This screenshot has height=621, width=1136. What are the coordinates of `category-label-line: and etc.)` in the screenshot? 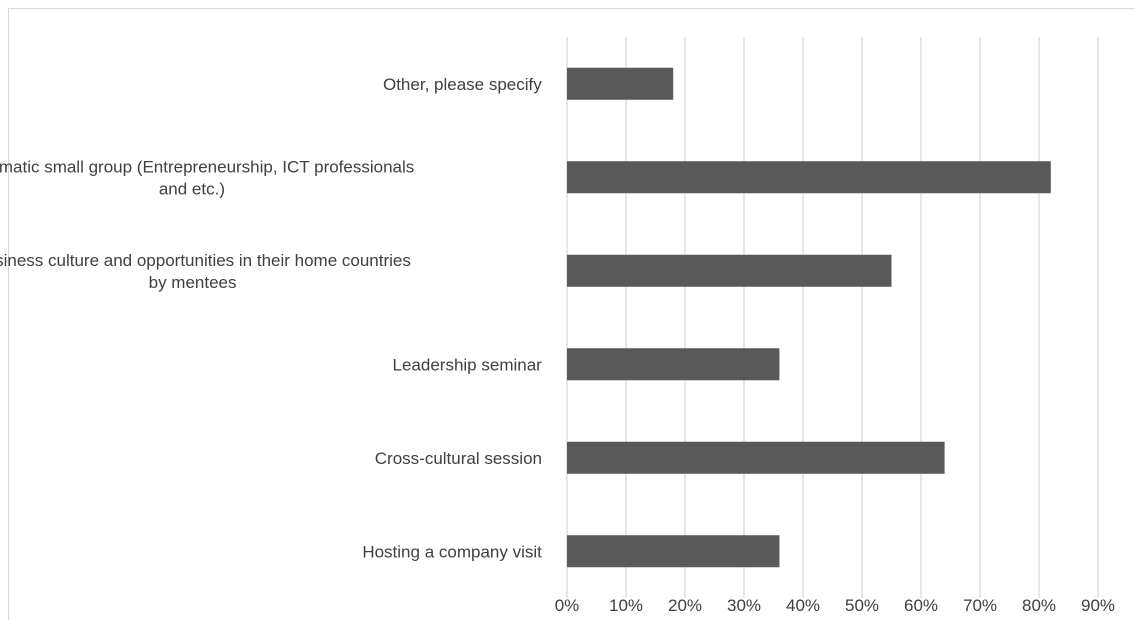 It's located at (192, 188).